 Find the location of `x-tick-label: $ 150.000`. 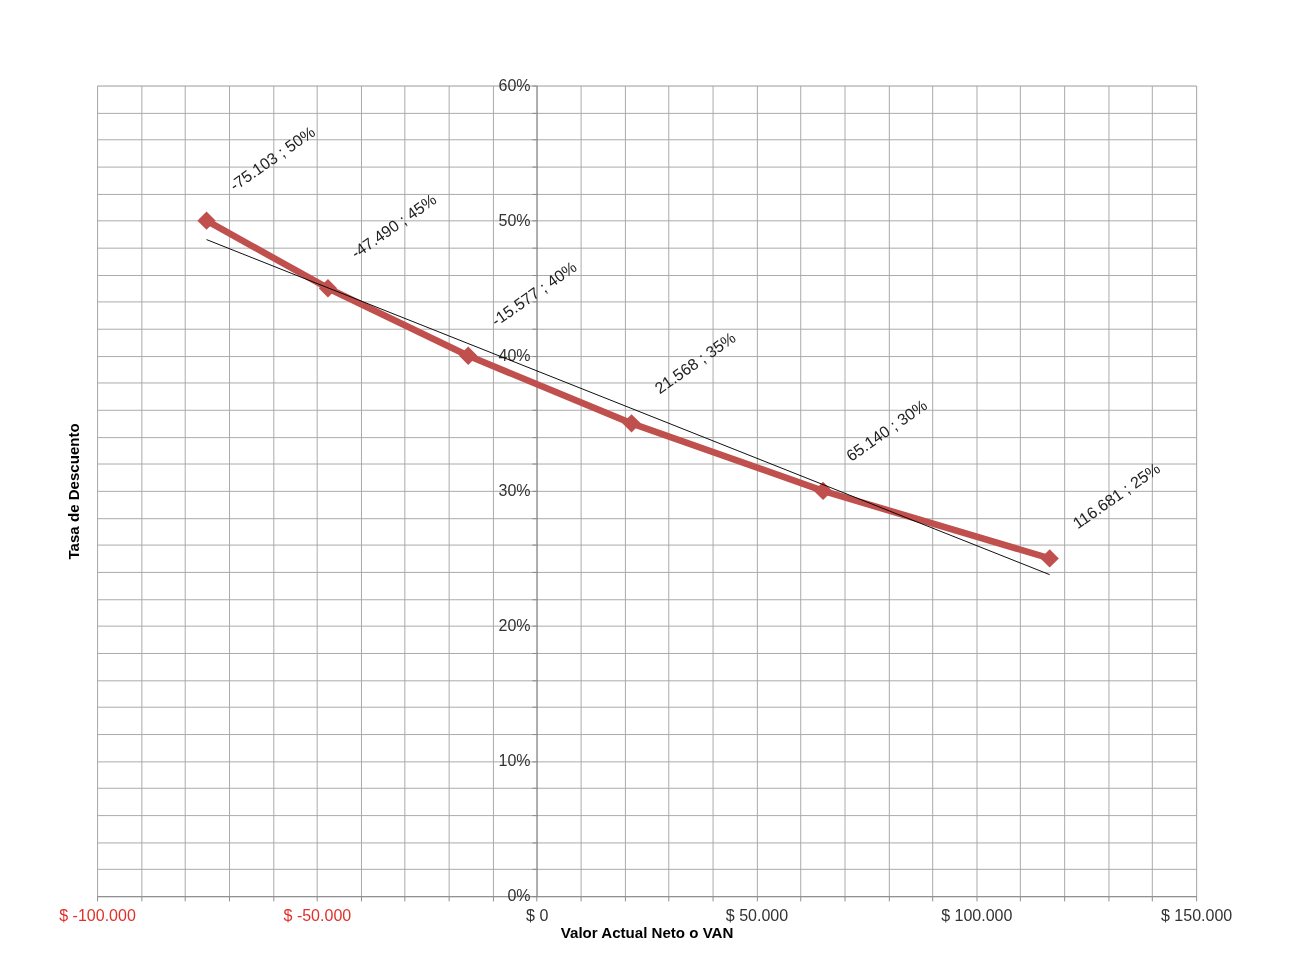

x-tick-label: $ 150.000 is located at coordinates (1196, 915).